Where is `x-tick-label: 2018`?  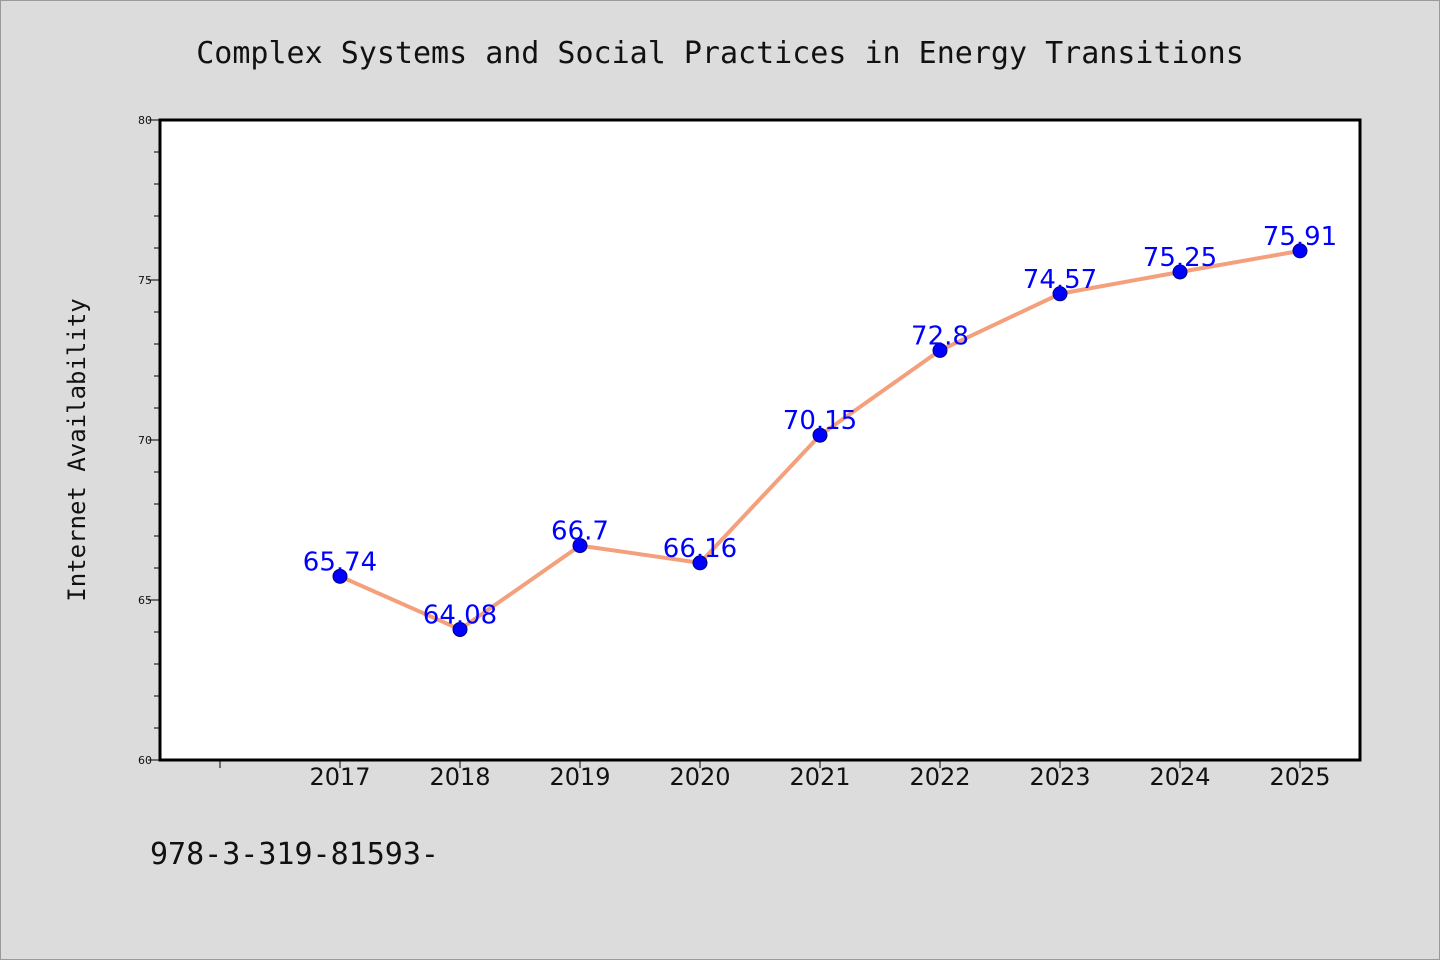 x-tick-label: 2018 is located at coordinates (459, 777).